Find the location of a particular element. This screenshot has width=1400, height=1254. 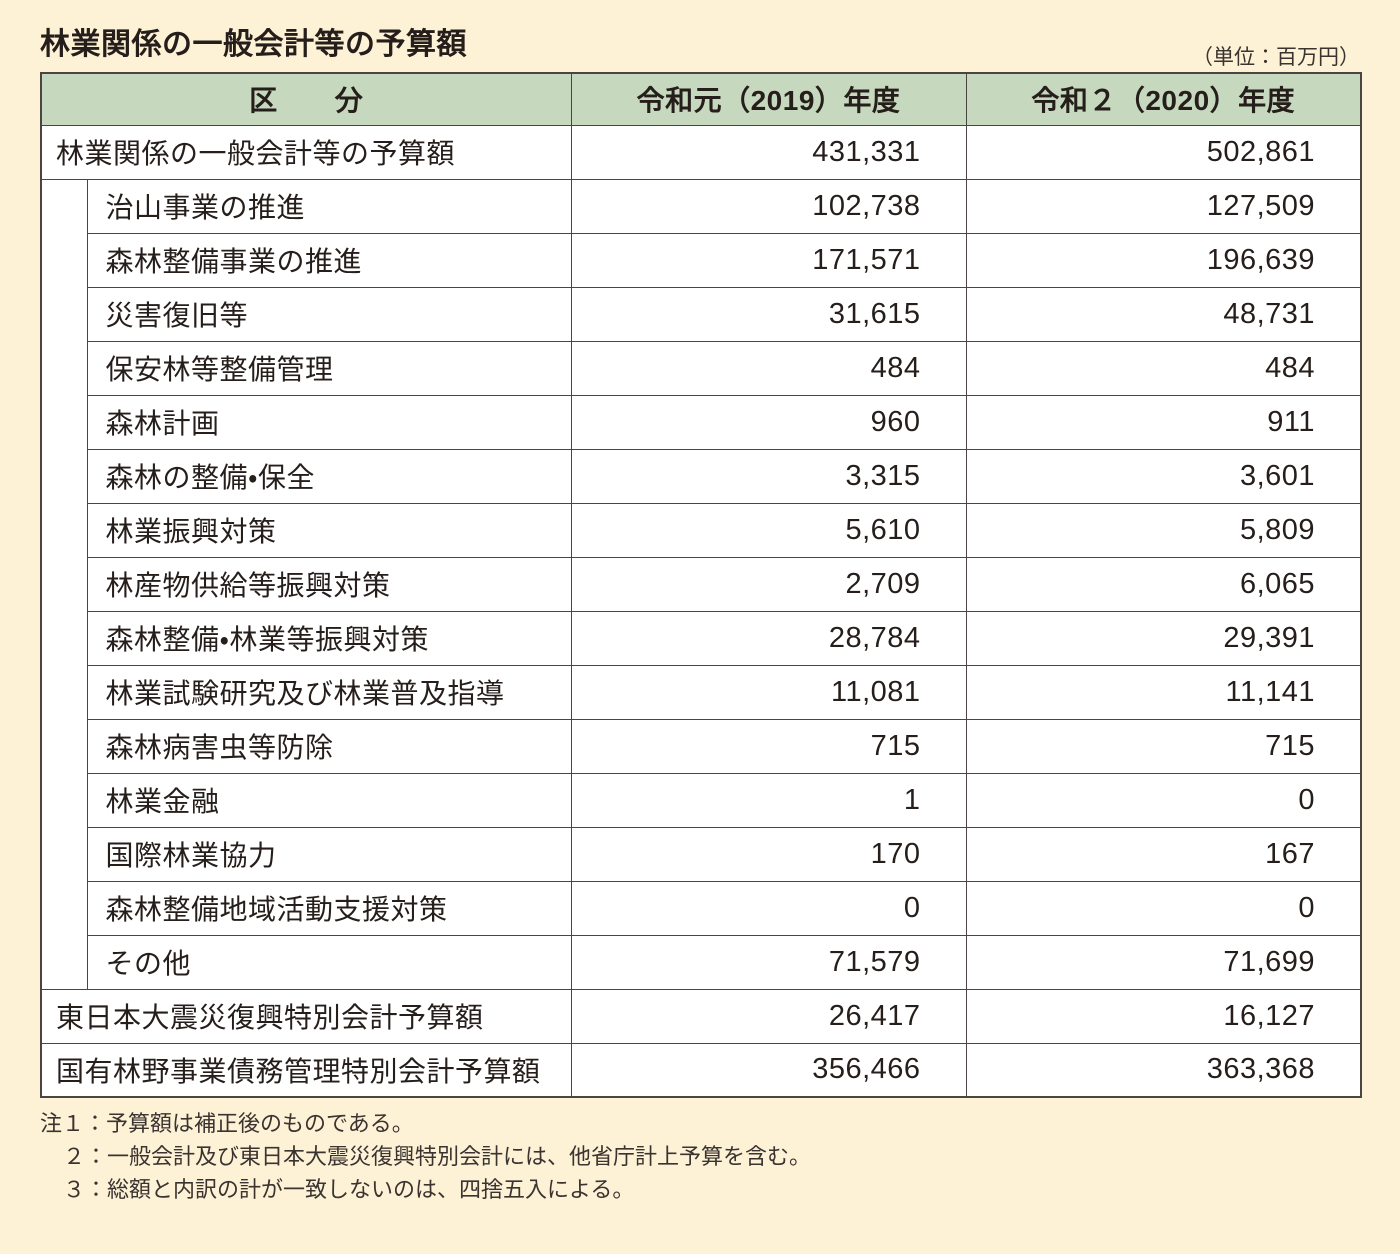

row-label: 災害復旧等 is located at coordinates (329, 314).